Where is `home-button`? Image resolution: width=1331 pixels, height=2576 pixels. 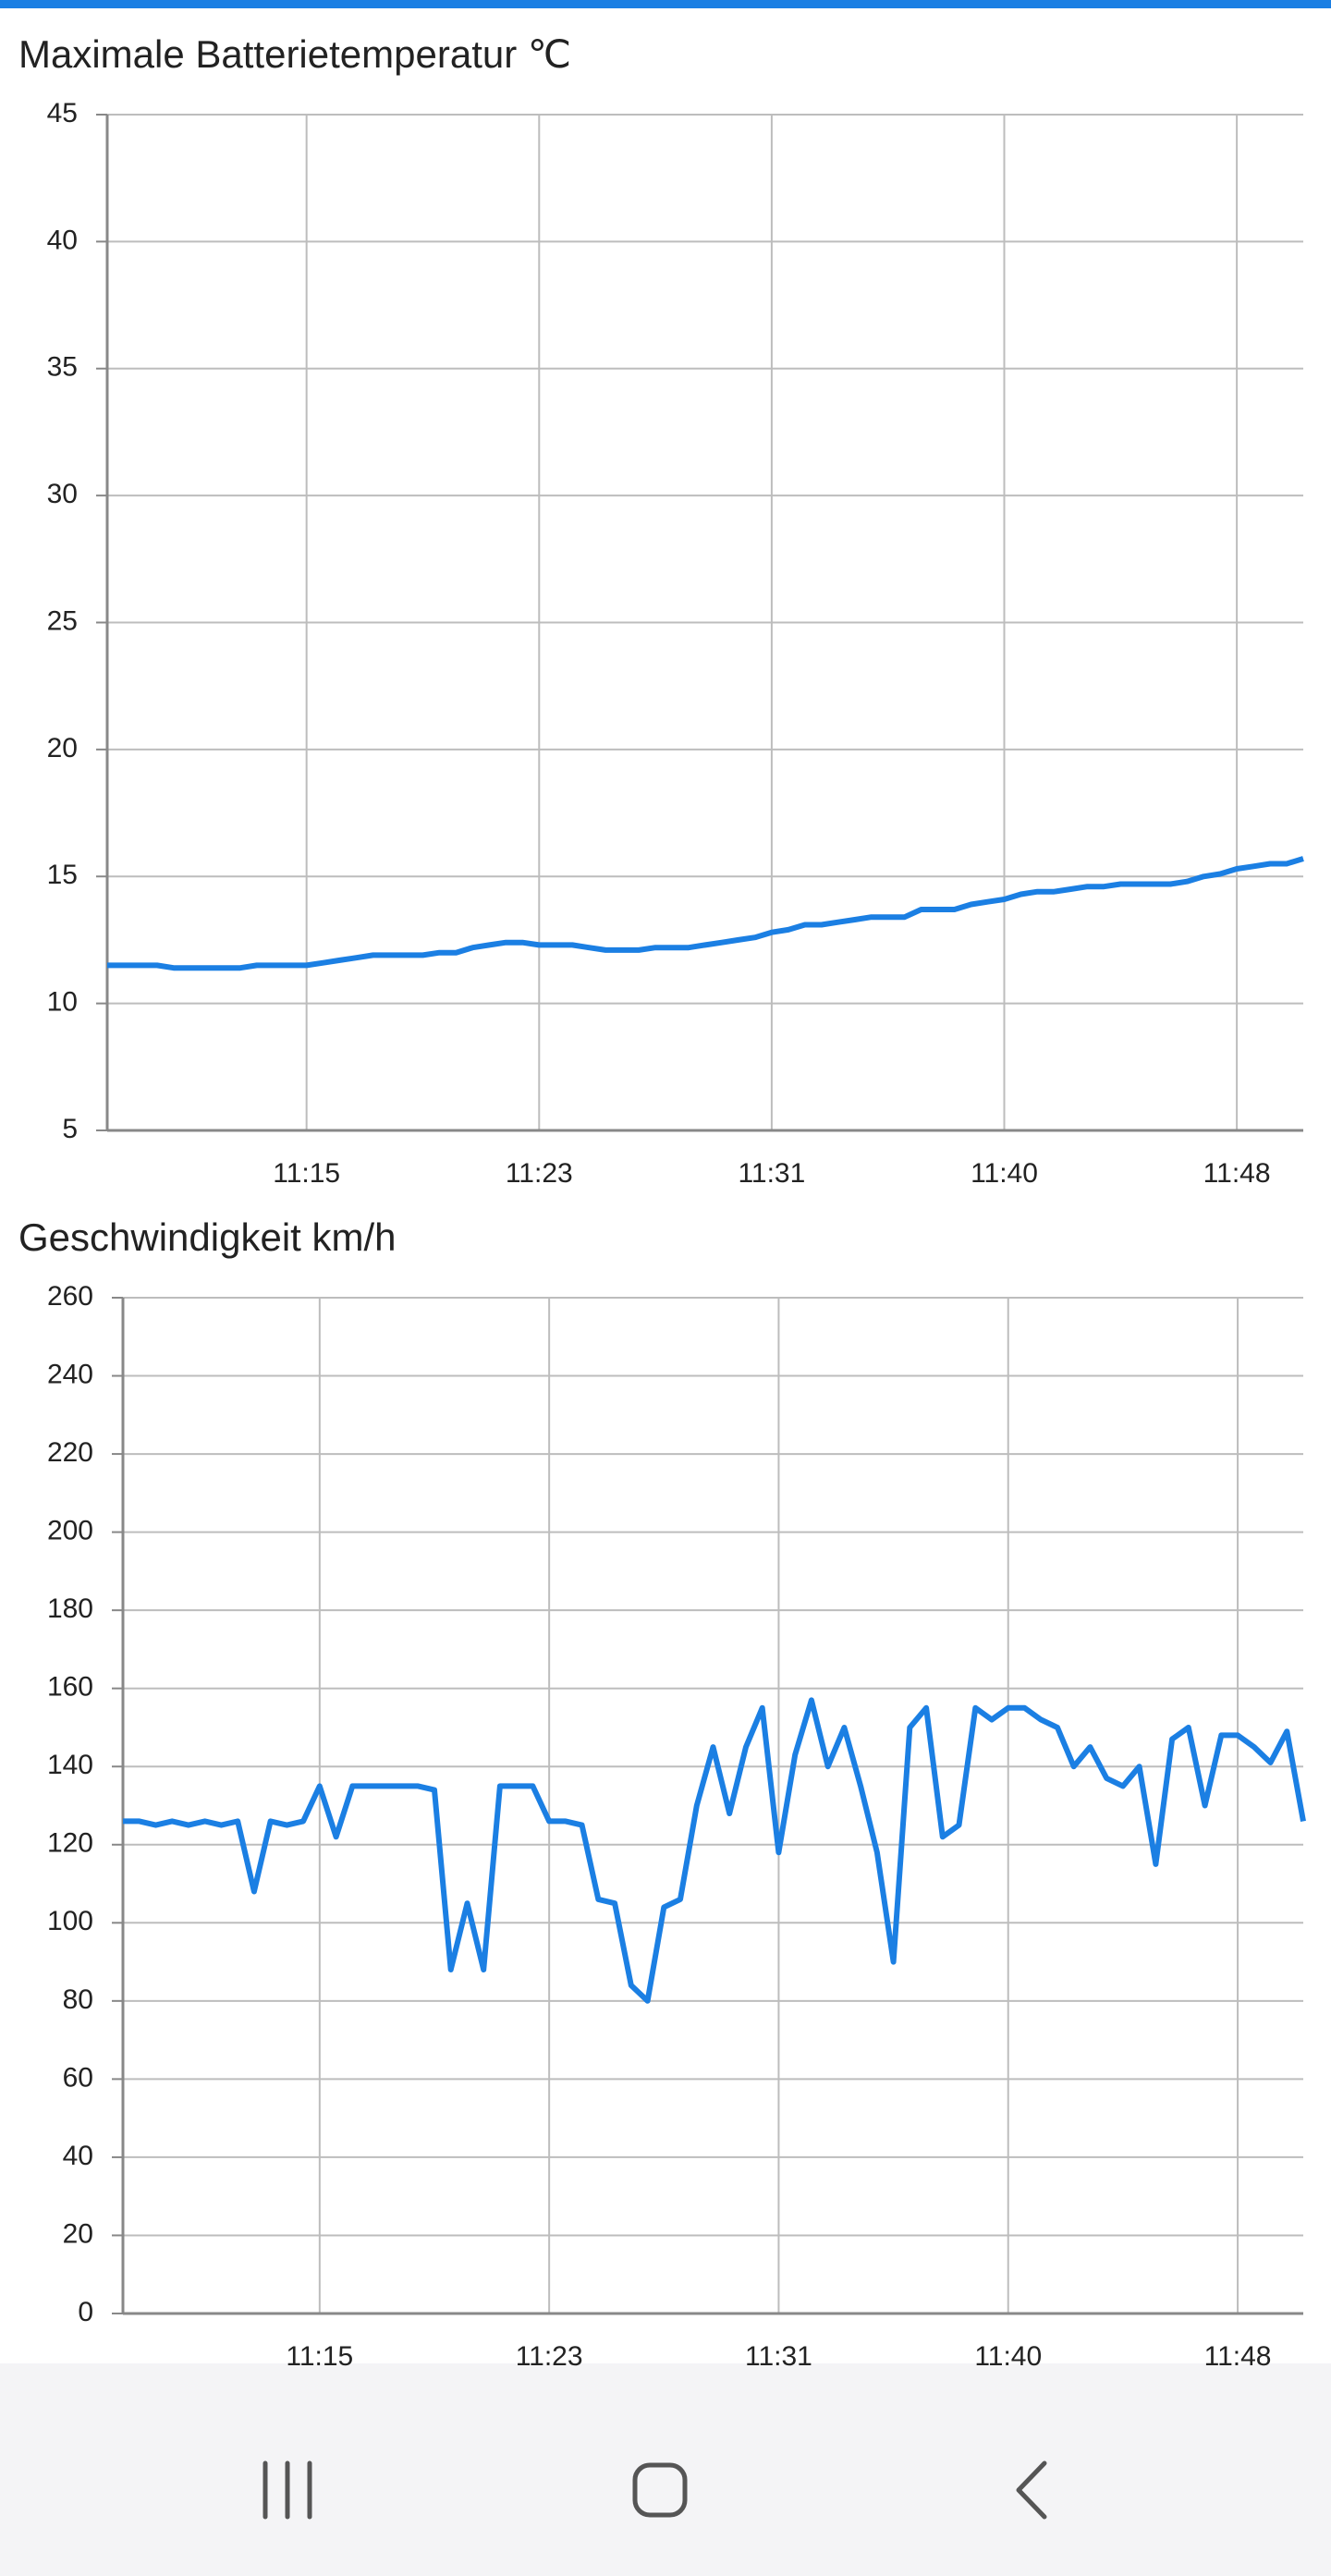 home-button is located at coordinates (660, 2490).